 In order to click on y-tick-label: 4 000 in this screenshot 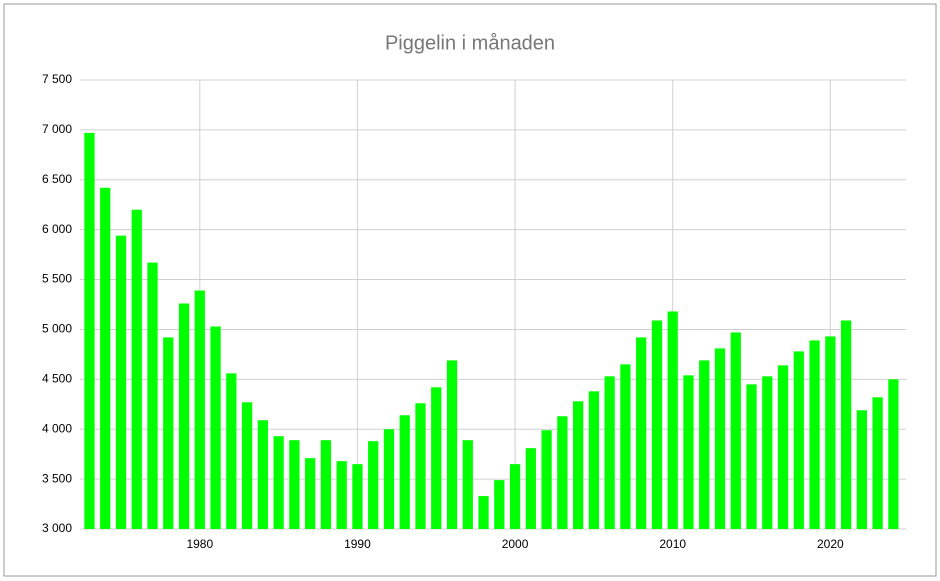, I will do `click(57, 428)`.